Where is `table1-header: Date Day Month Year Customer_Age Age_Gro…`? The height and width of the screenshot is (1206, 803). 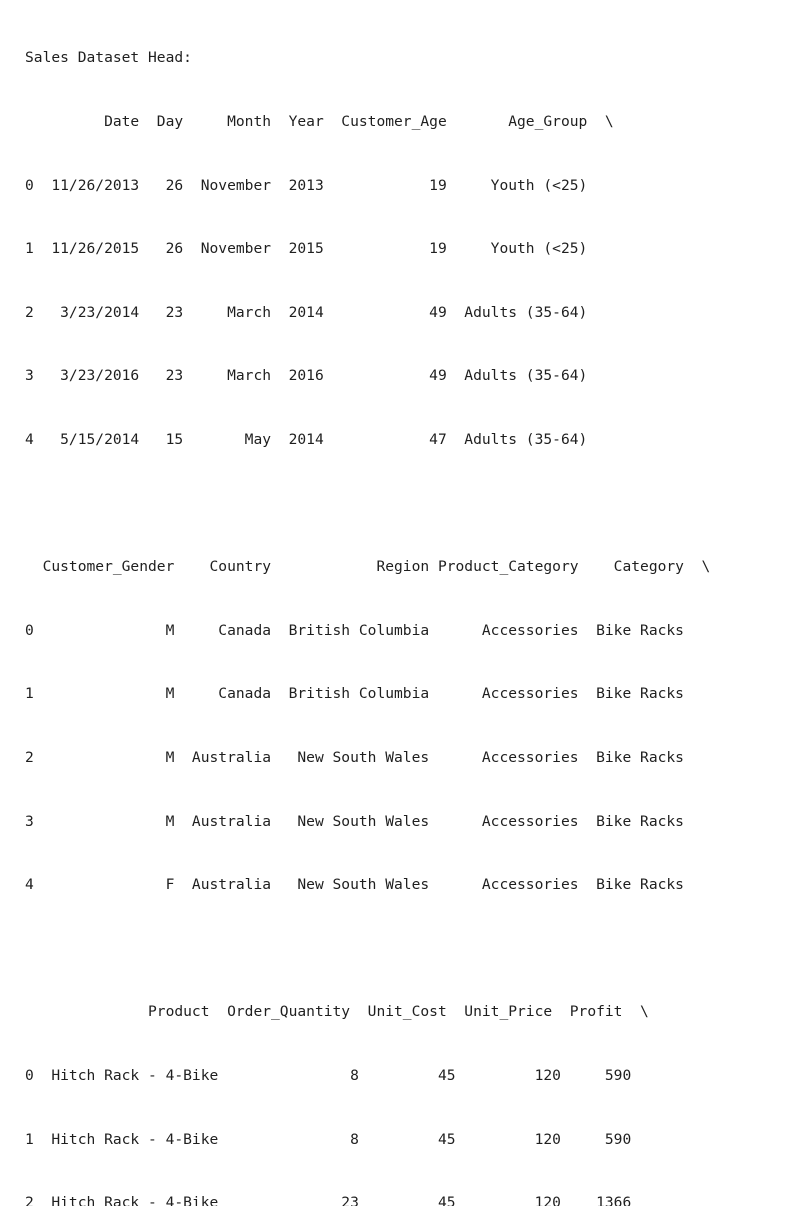
table1-header: Date Day Month Year Customer_Age Age_Gro… is located at coordinates (319, 121).